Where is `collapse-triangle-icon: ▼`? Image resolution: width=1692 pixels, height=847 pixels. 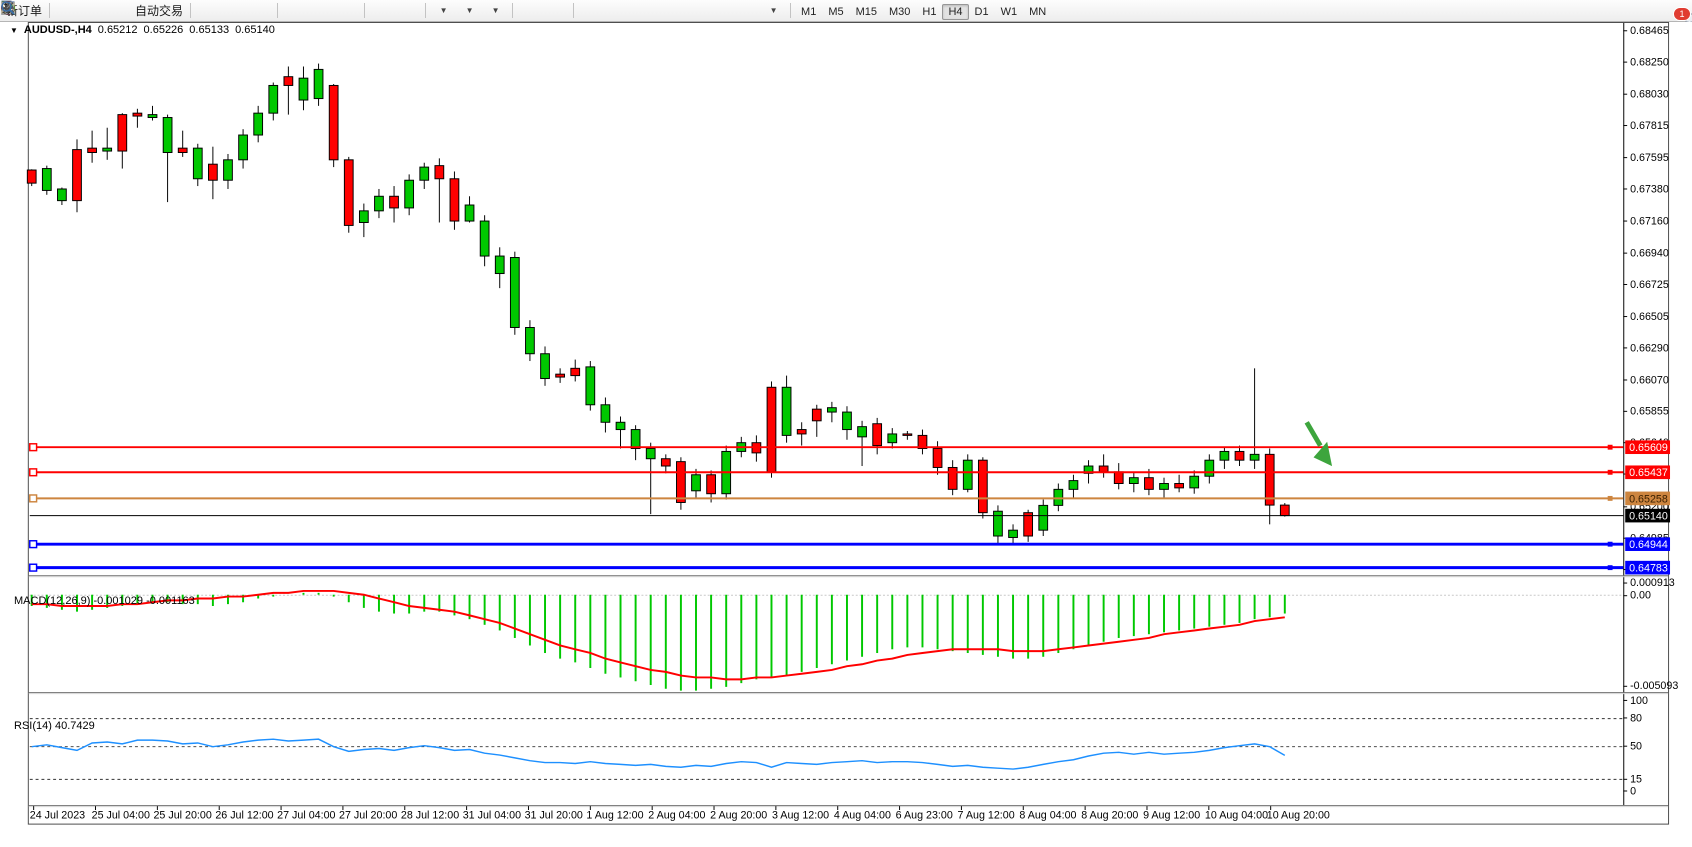 collapse-triangle-icon: ▼ is located at coordinates (14, 30).